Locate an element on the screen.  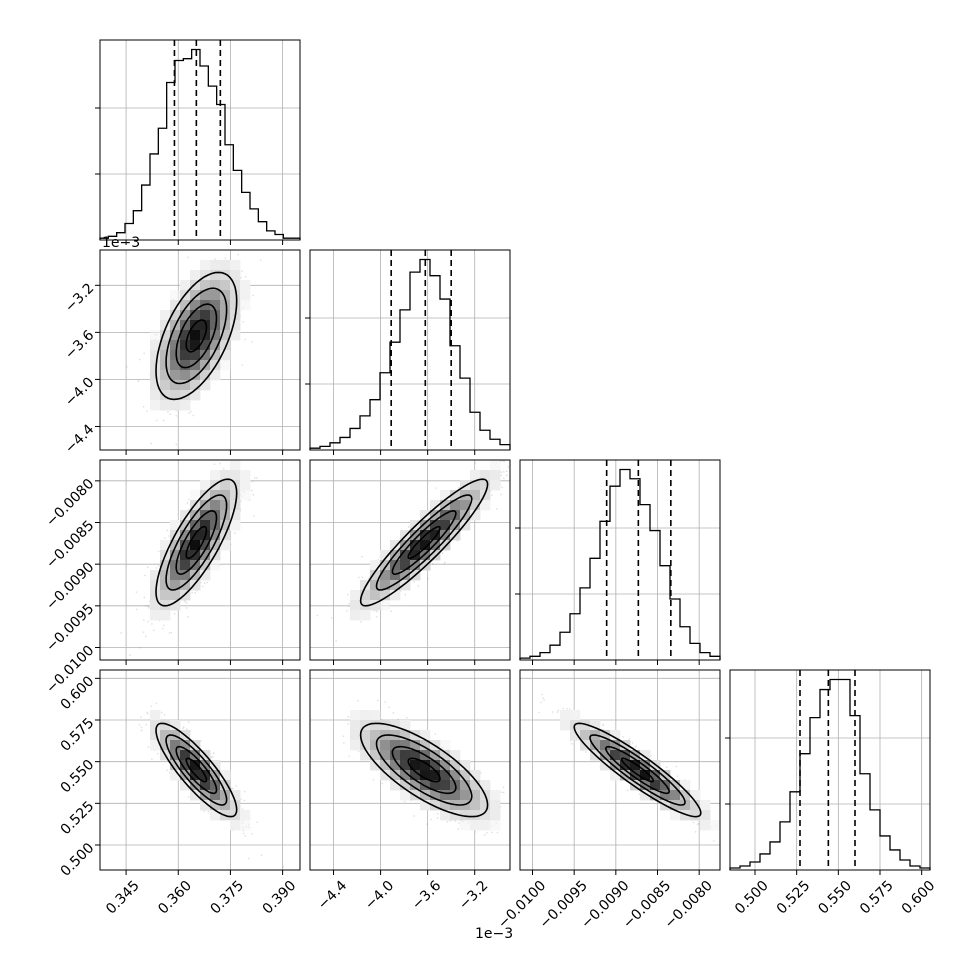
x-tick-label: −3.6 is located at coordinates (426, 895).